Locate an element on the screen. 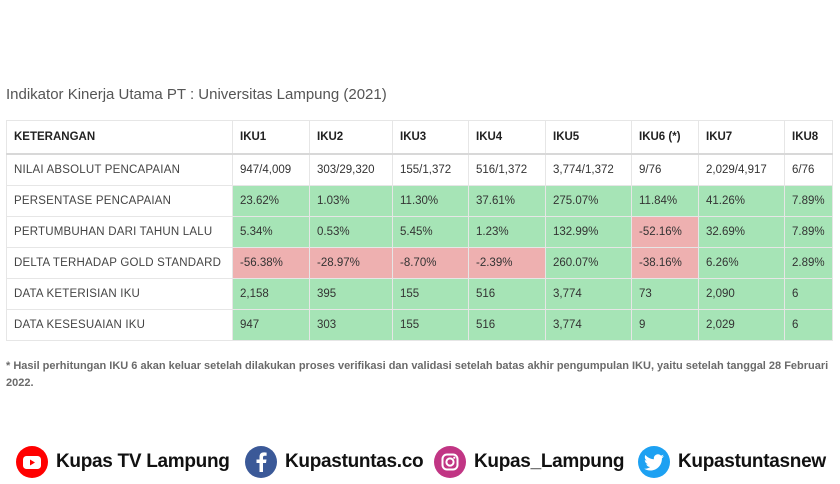 The height and width of the screenshot is (484, 840). twitter-label: Kupastuntasnew is located at coordinates (752, 461).